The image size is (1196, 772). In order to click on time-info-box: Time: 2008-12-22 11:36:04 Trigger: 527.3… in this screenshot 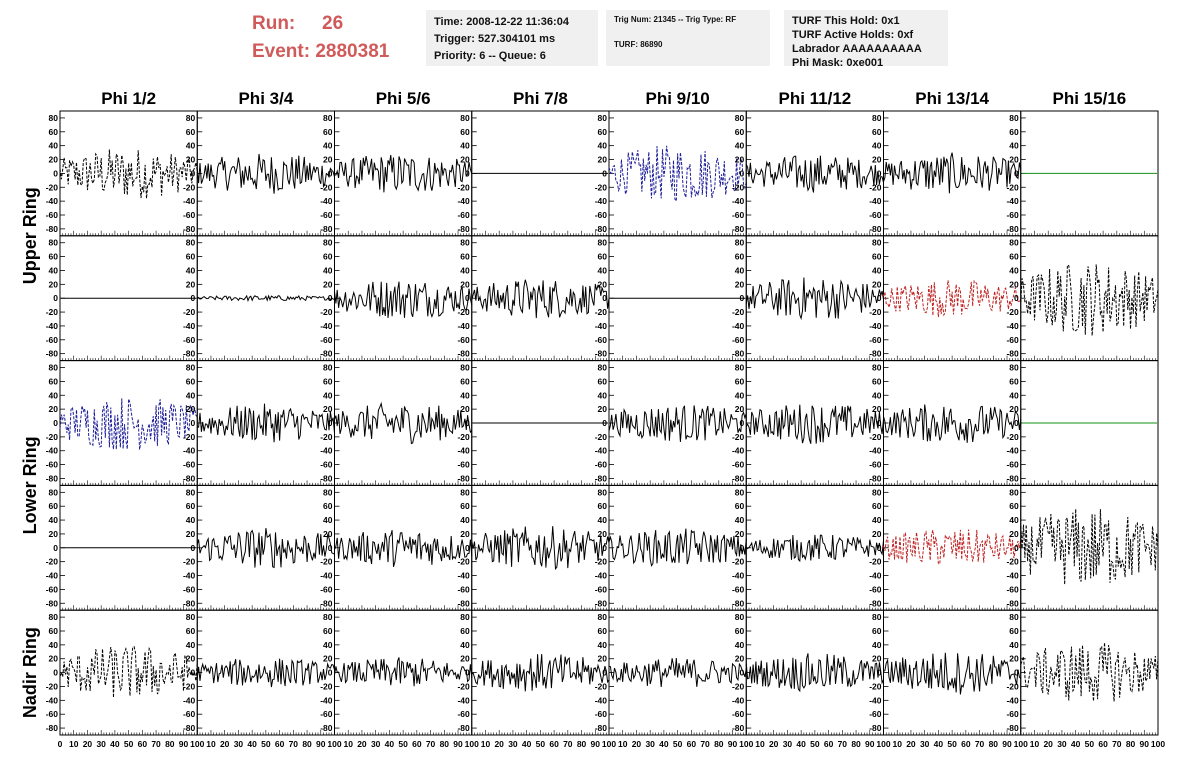, I will do `click(512, 38)`.